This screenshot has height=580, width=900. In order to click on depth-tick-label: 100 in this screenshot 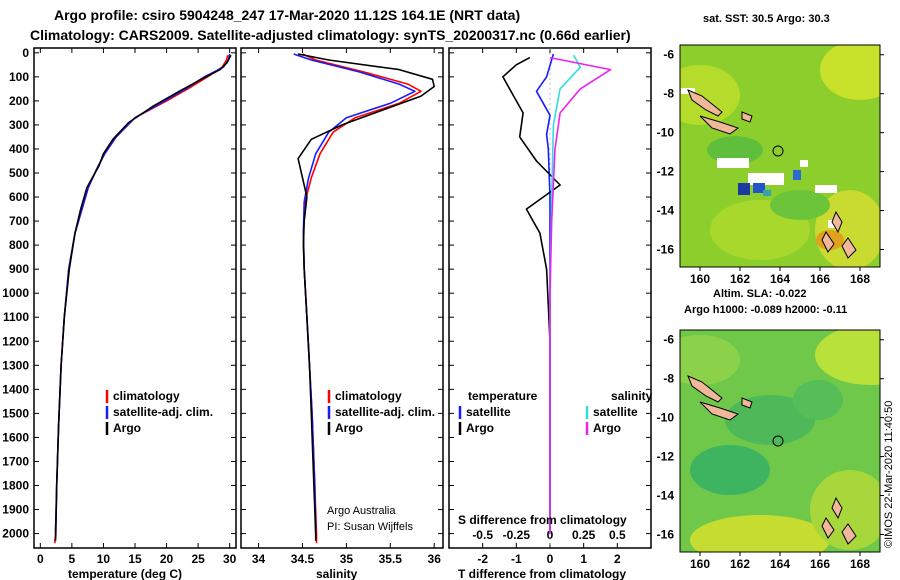, I will do `click(19, 77)`.